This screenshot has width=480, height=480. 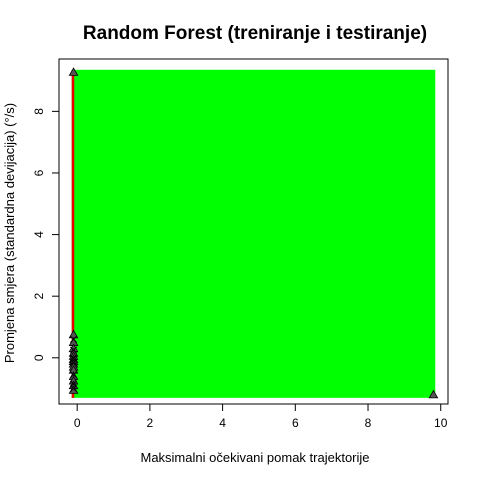 What do you see at coordinates (255, 33) in the screenshot?
I see `chart-title: Random Forest (treniranje i testiranje)` at bounding box center [255, 33].